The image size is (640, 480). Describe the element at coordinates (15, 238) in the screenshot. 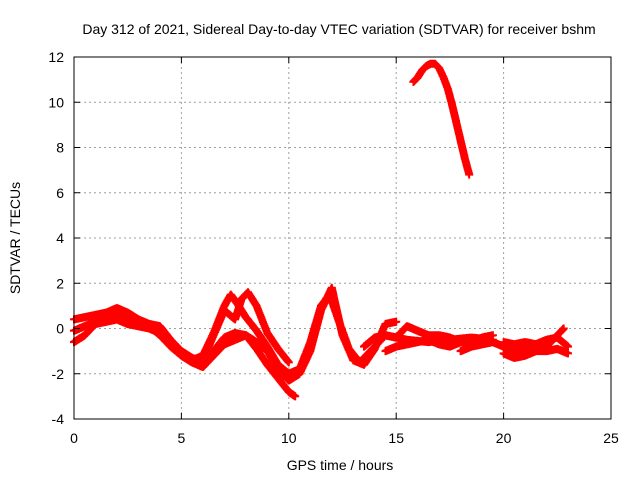

I see `y-axis-label: SDTVAR / TECUs` at that location.